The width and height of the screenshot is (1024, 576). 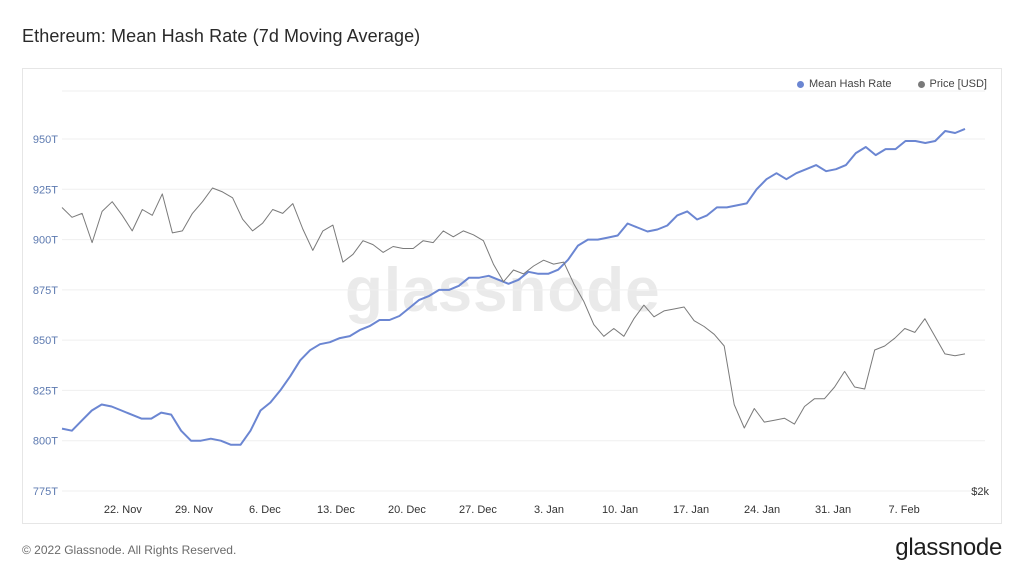 What do you see at coordinates (958, 84) in the screenshot?
I see `legend-price-label: Price [USD]` at bounding box center [958, 84].